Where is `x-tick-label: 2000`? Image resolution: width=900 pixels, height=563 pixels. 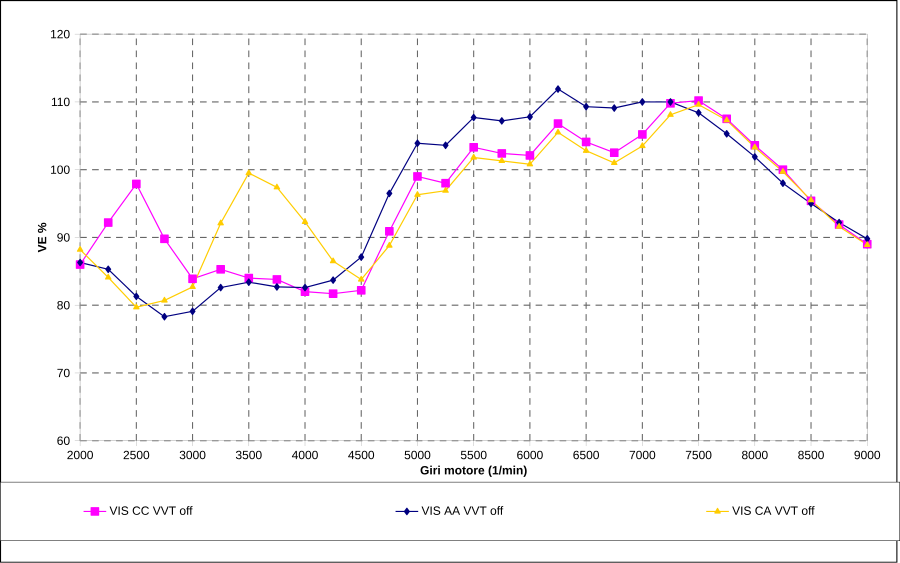 x-tick-label: 2000 is located at coordinates (80, 455).